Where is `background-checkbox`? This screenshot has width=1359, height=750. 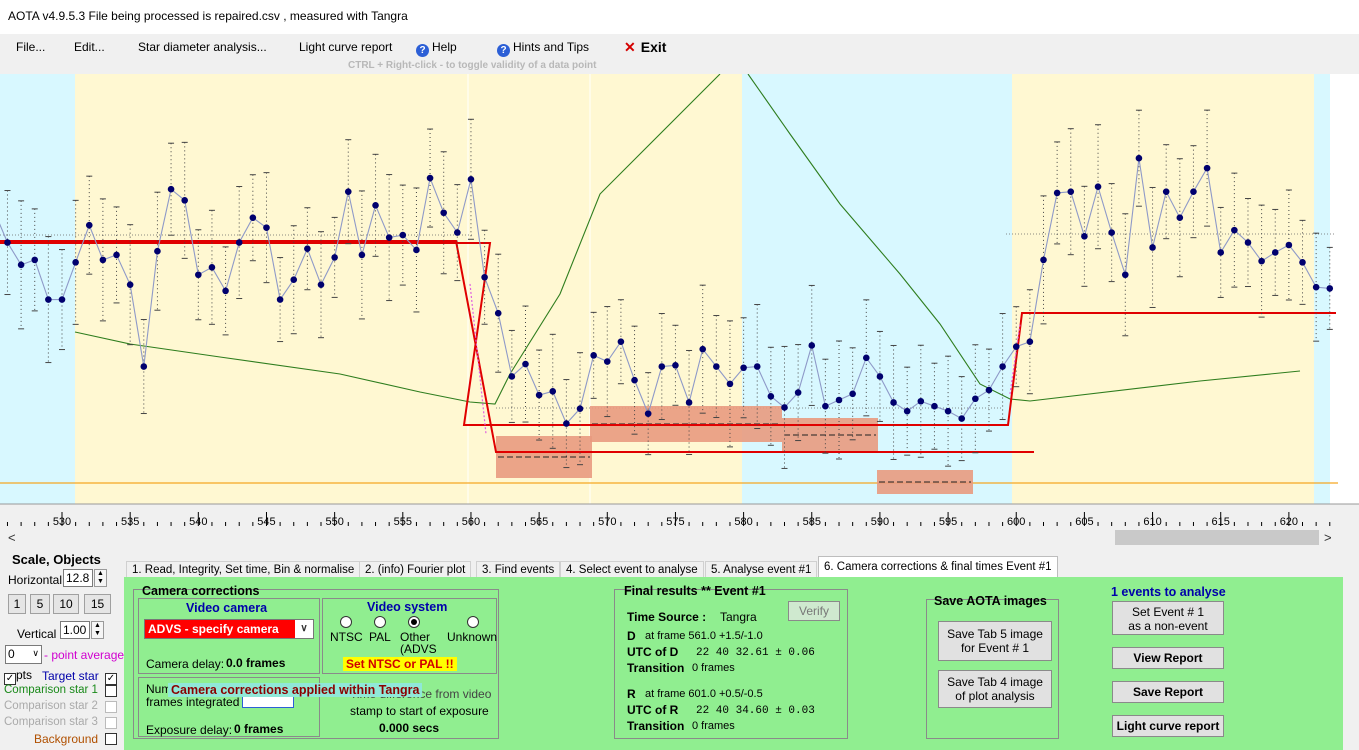
background-checkbox is located at coordinates (111, 739).